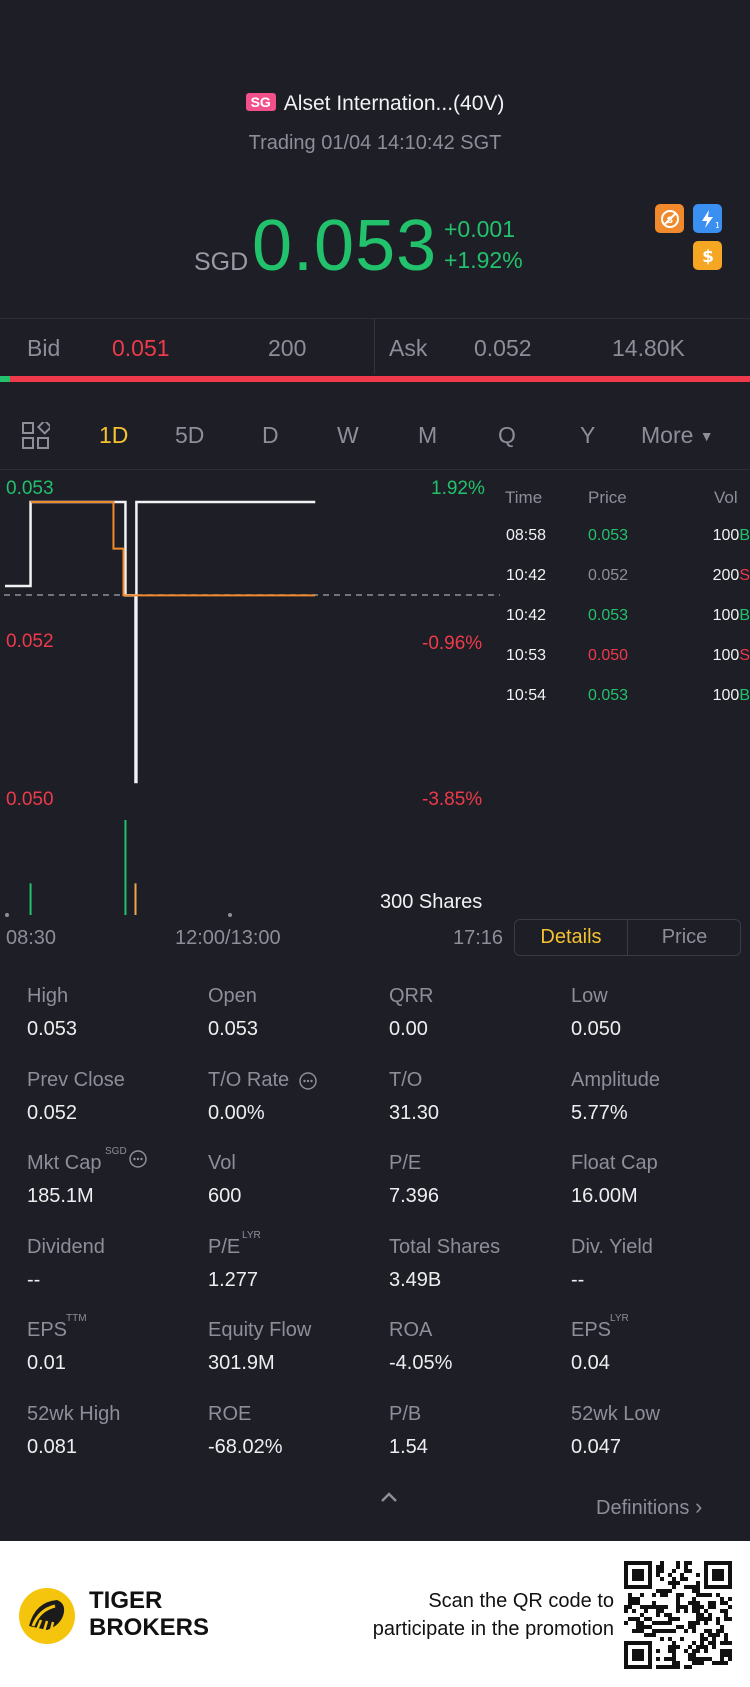  I want to click on price-change: +0.001 +1.92%, so click(483, 245).